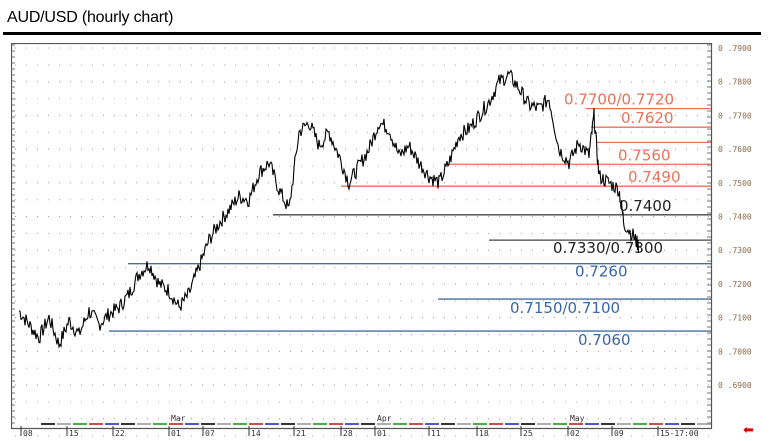 The height and width of the screenshot is (441, 773). Describe the element at coordinates (679, 433) in the screenshot. I see `x-tick-label: 15-17:00` at that location.